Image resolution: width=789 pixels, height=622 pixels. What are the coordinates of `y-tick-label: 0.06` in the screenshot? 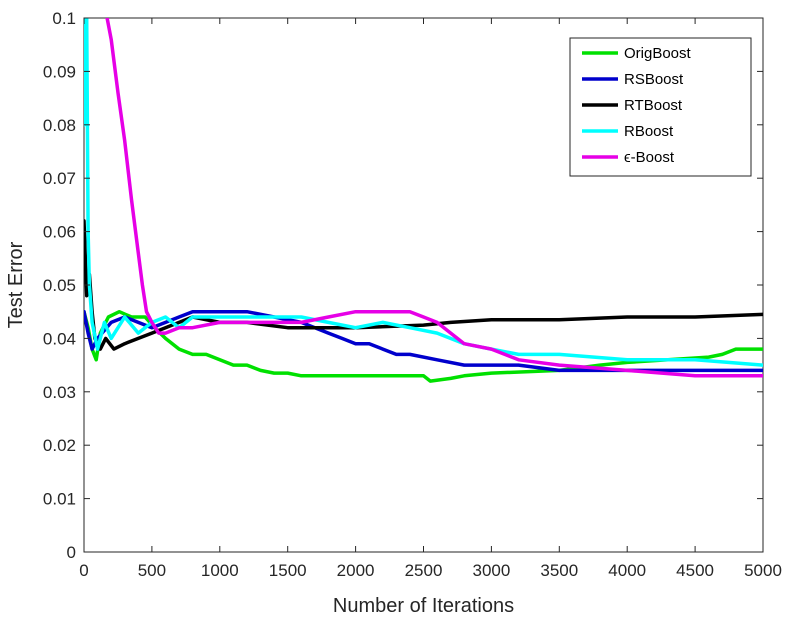 It's located at (59, 232).